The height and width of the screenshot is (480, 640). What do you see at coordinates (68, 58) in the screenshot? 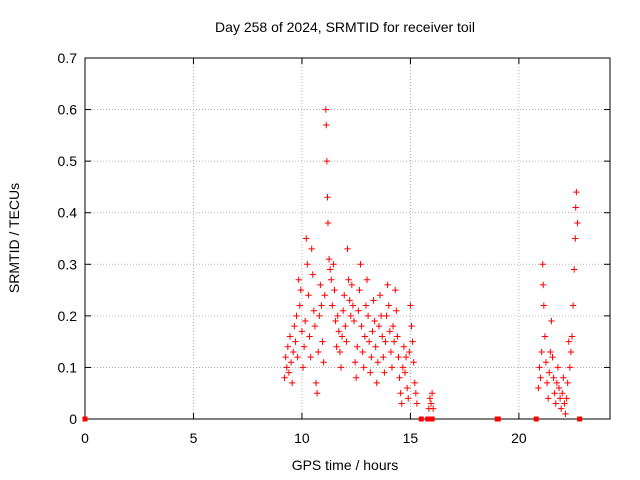
I see `y-tick-label: 0.7` at bounding box center [68, 58].